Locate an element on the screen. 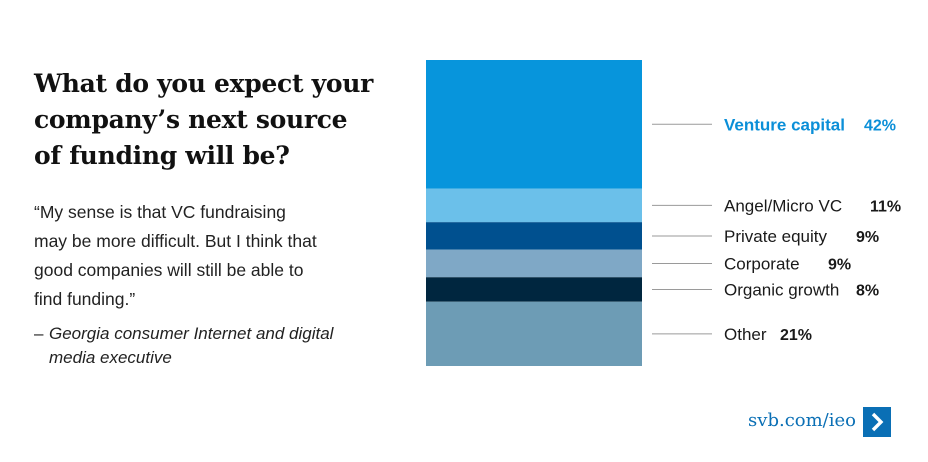  bar-segment-other is located at coordinates (534, 333).